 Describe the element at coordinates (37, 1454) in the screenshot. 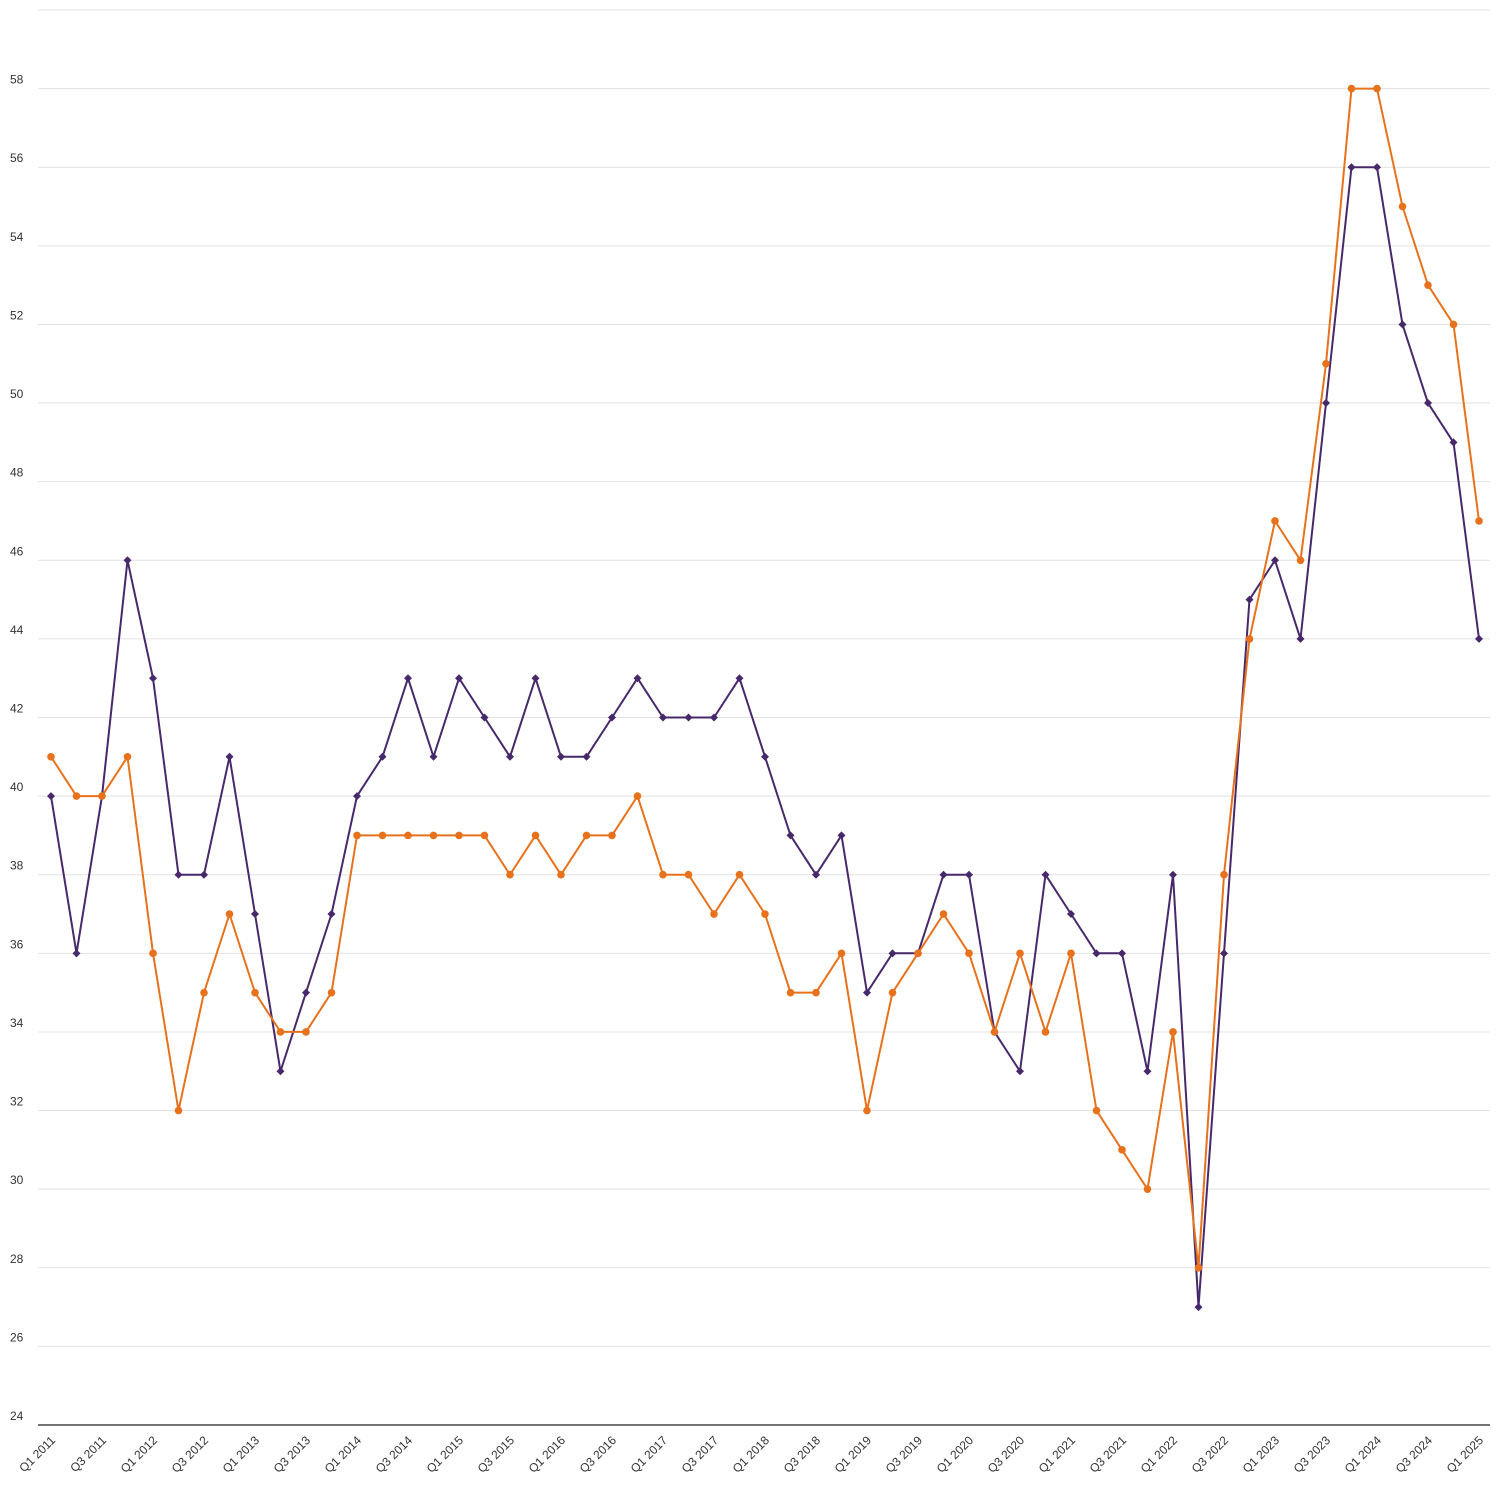

I see `x-tick-label: Q1 2011` at that location.